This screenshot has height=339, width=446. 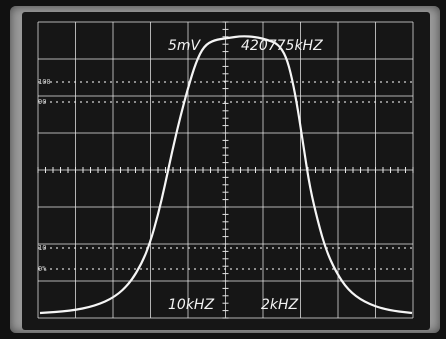 What do you see at coordinates (42, 102) in the screenshot?
I see `left-mark-90: 90` at bounding box center [42, 102].